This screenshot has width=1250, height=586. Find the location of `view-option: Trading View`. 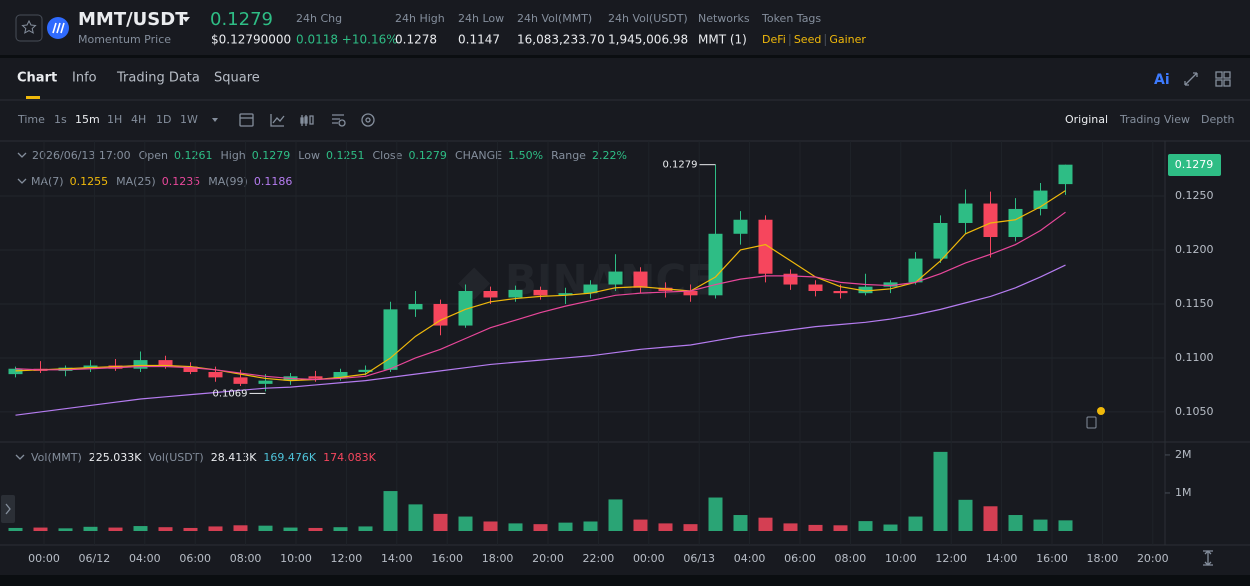

view-option: Trading View is located at coordinates (1154, 119).